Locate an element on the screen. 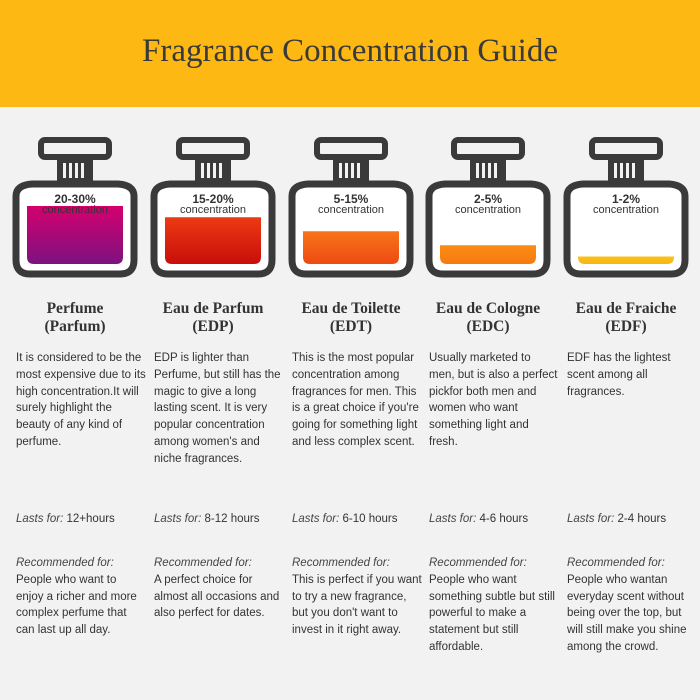 The width and height of the screenshot is (700, 700). fragrance-name: Eau de Toilette (EDT) is located at coordinates (351, 318).